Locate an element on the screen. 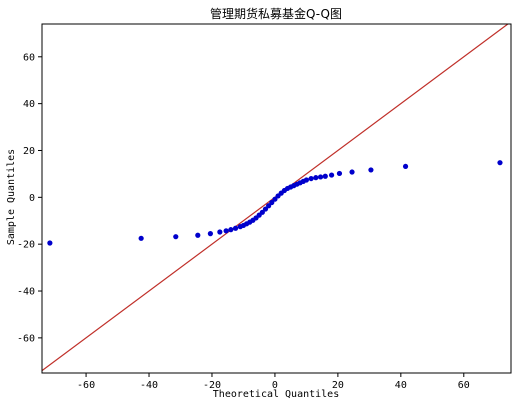  x-tick-label: 60 is located at coordinates (464, 385).